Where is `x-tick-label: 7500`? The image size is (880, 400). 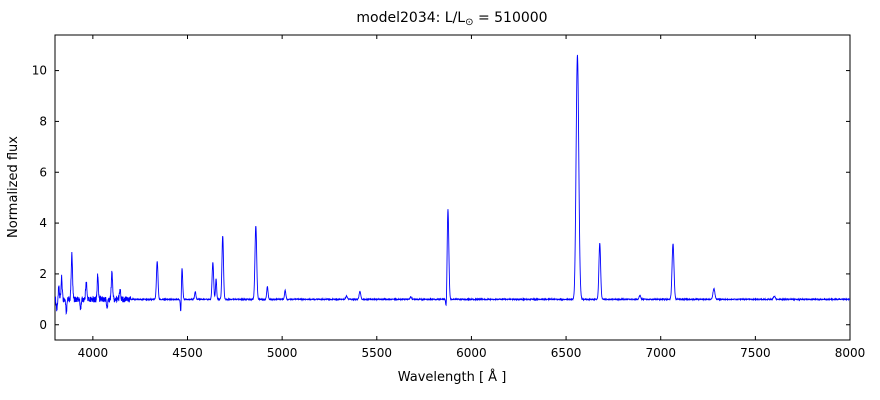
x-tick-label: 7500 is located at coordinates (755, 353).